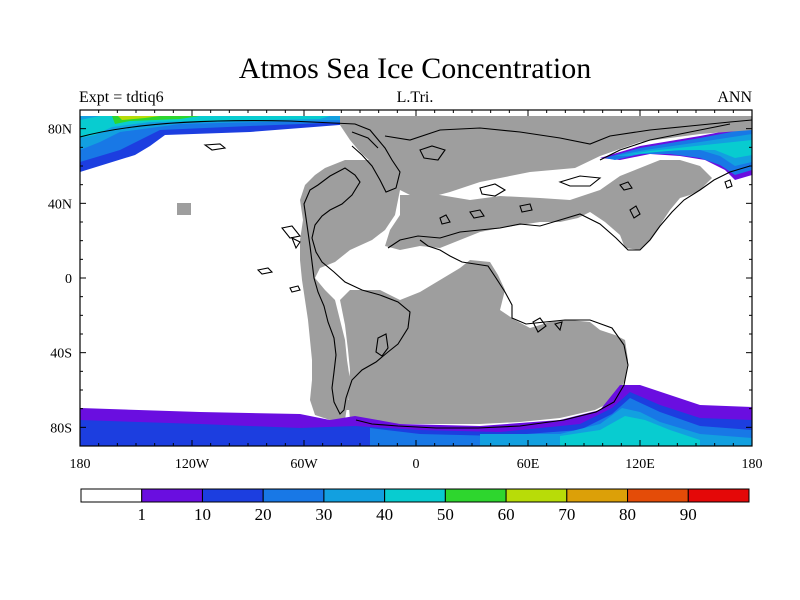 The height and width of the screenshot is (600, 800). Describe the element at coordinates (416, 464) in the screenshot. I see `x-tick-label: 0` at that location.